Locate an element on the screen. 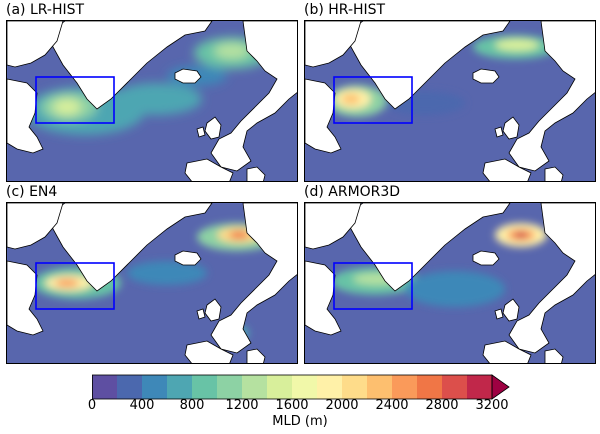 This screenshot has height=434, width=600. colorbar-tick-label: 2000 is located at coordinates (342, 405).